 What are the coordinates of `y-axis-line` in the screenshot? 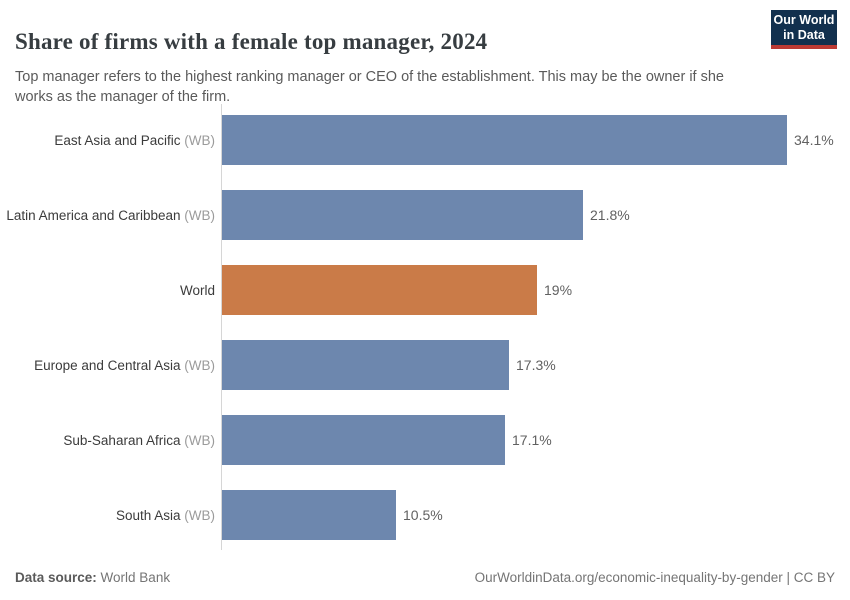 It's located at (221, 327).